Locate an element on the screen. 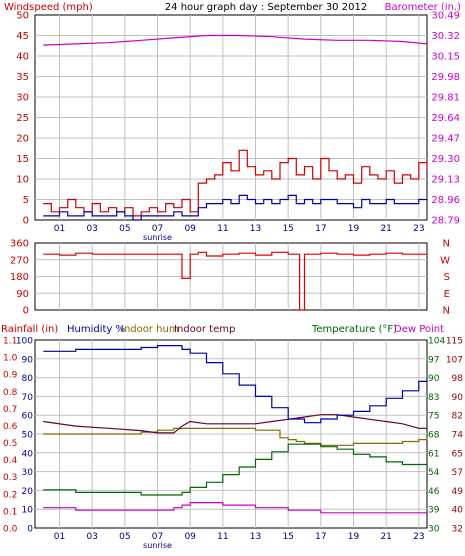 This screenshot has width=465, height=556. indoor-temp-tick-label: 32 is located at coordinates (457, 530).